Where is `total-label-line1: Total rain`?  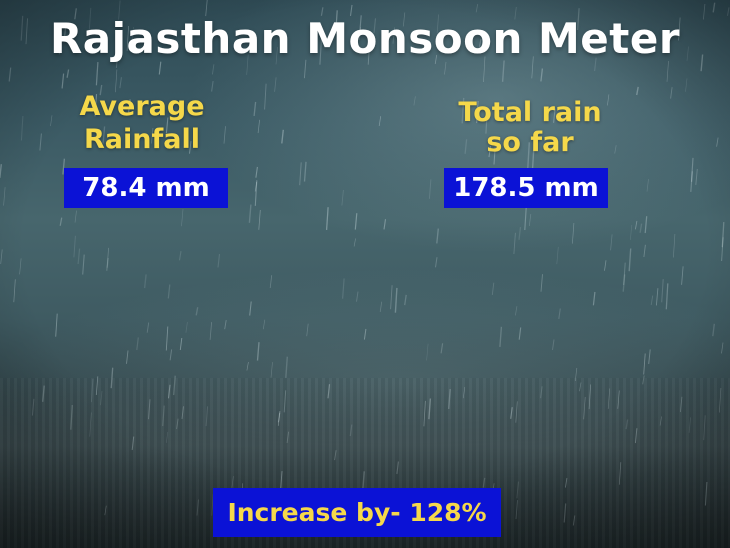 total-label-line1: Total rain is located at coordinates (530, 112).